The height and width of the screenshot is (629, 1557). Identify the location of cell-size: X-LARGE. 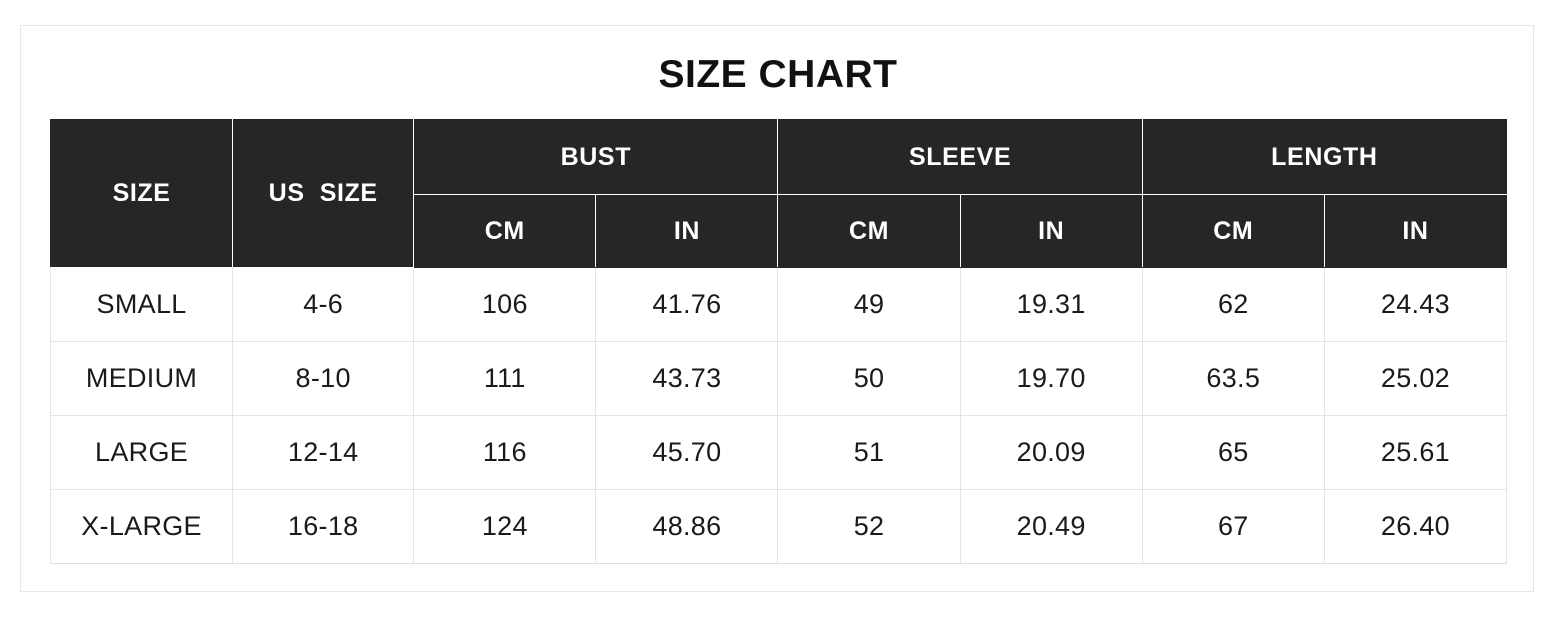
(141, 526).